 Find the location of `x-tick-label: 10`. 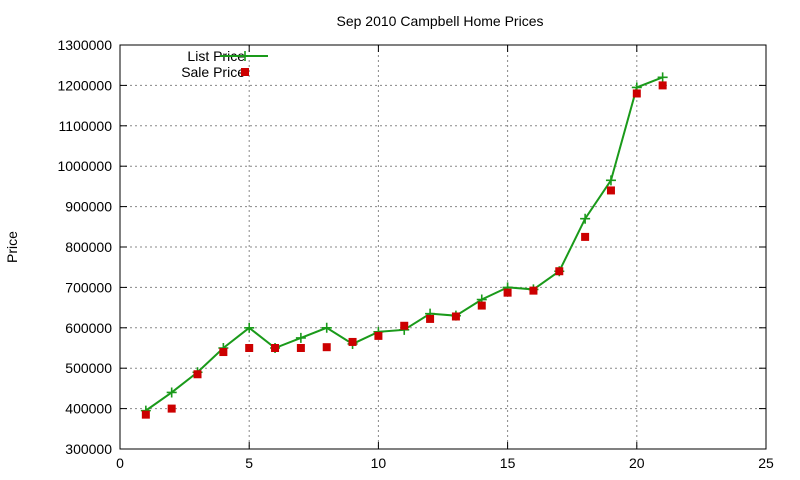

x-tick-label: 10 is located at coordinates (379, 463).